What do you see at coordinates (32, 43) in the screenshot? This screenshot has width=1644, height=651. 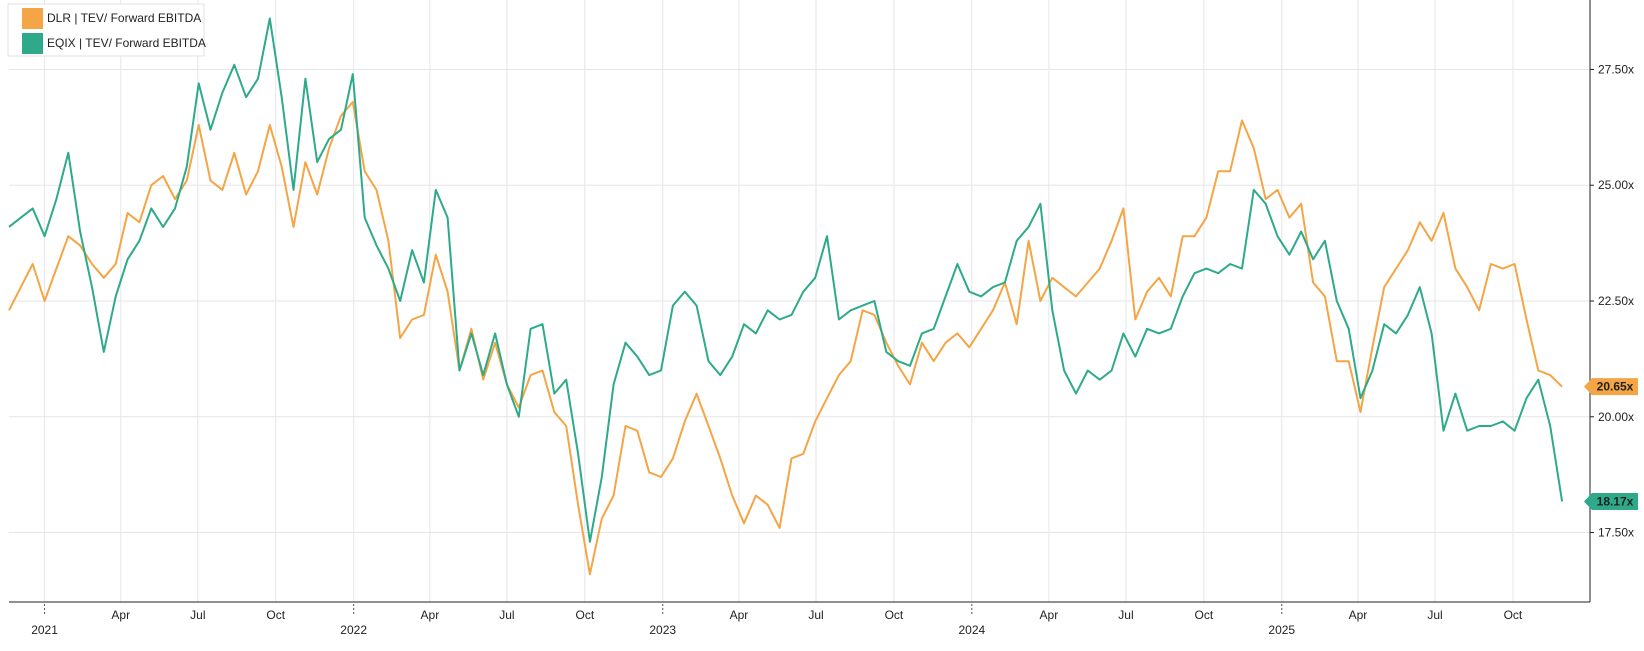 I see `legend-swatch-eqix` at bounding box center [32, 43].